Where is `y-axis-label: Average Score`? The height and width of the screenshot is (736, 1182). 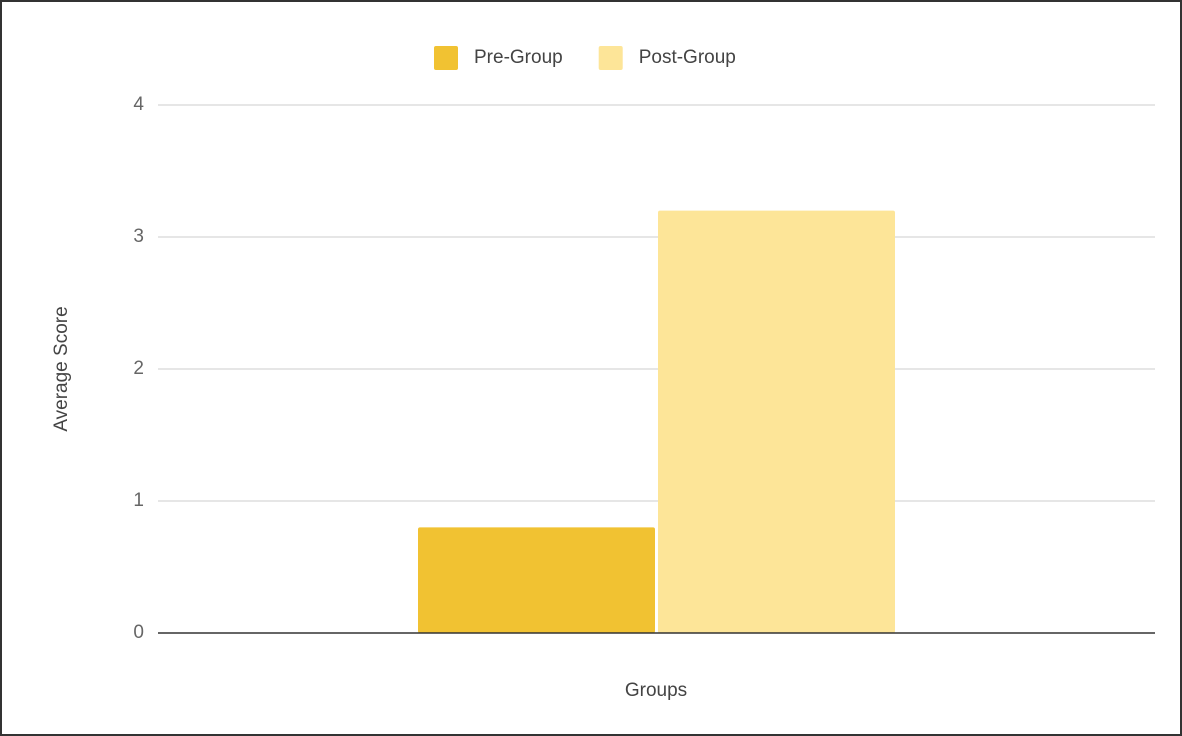 y-axis-label: Average Score is located at coordinates (61, 368).